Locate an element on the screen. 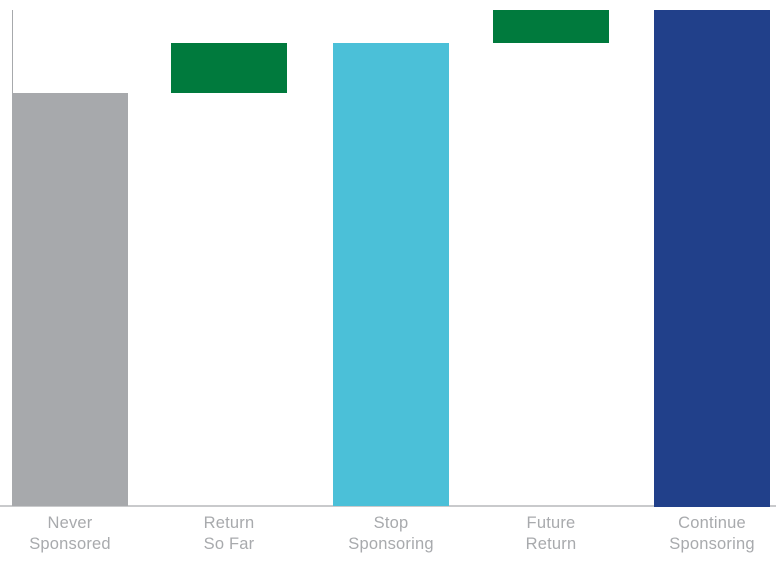  x-axis-label-never-sponsored: Never Sponsored is located at coordinates (70, 533).